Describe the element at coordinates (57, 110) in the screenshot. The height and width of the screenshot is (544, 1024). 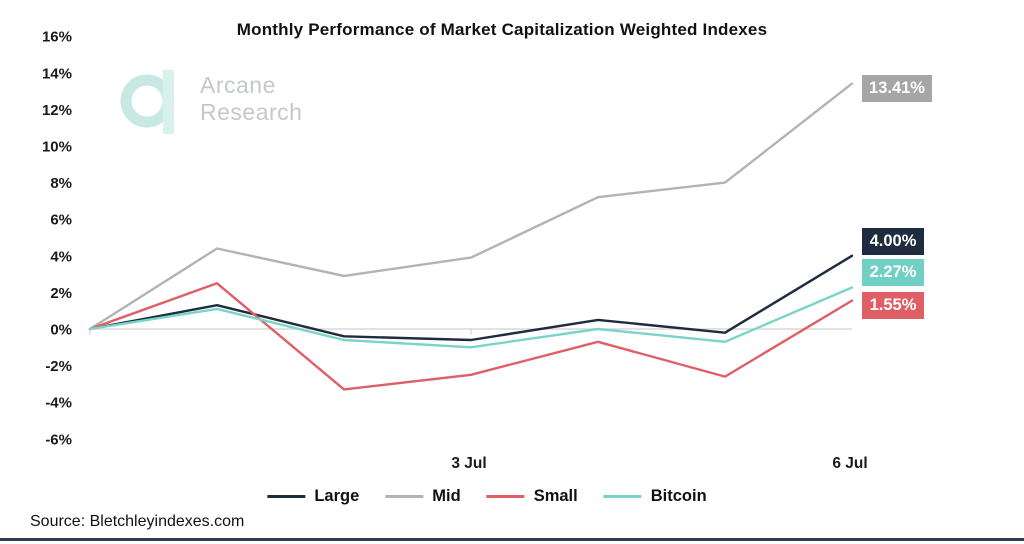
I see `y-axis-tick-label: 12%` at that location.